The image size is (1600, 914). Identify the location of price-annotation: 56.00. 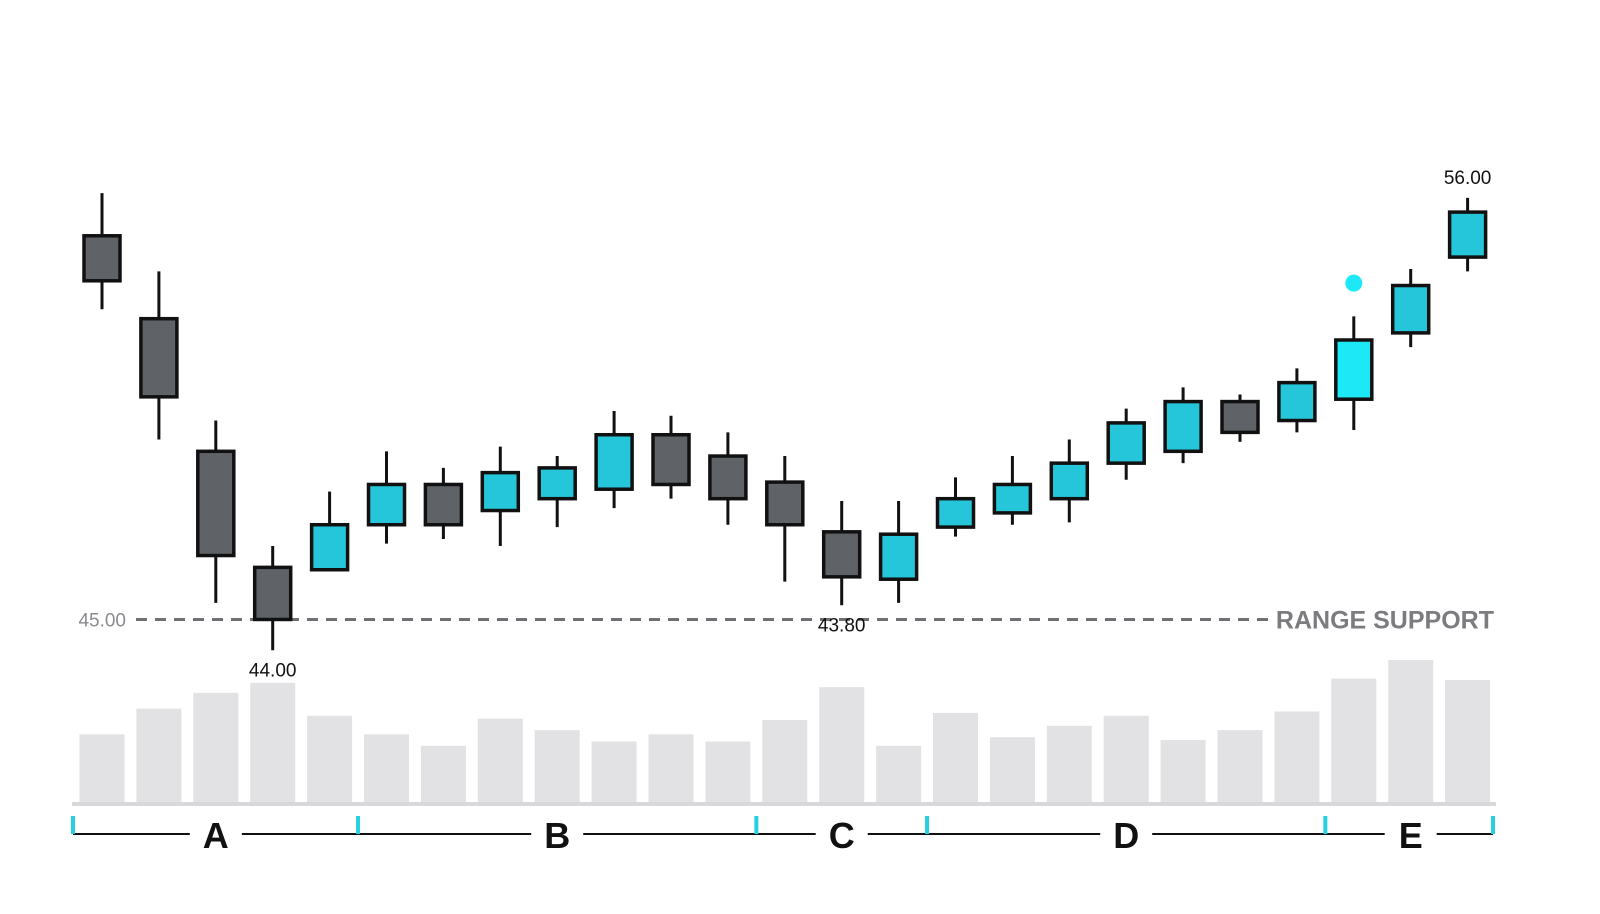
(1468, 178).